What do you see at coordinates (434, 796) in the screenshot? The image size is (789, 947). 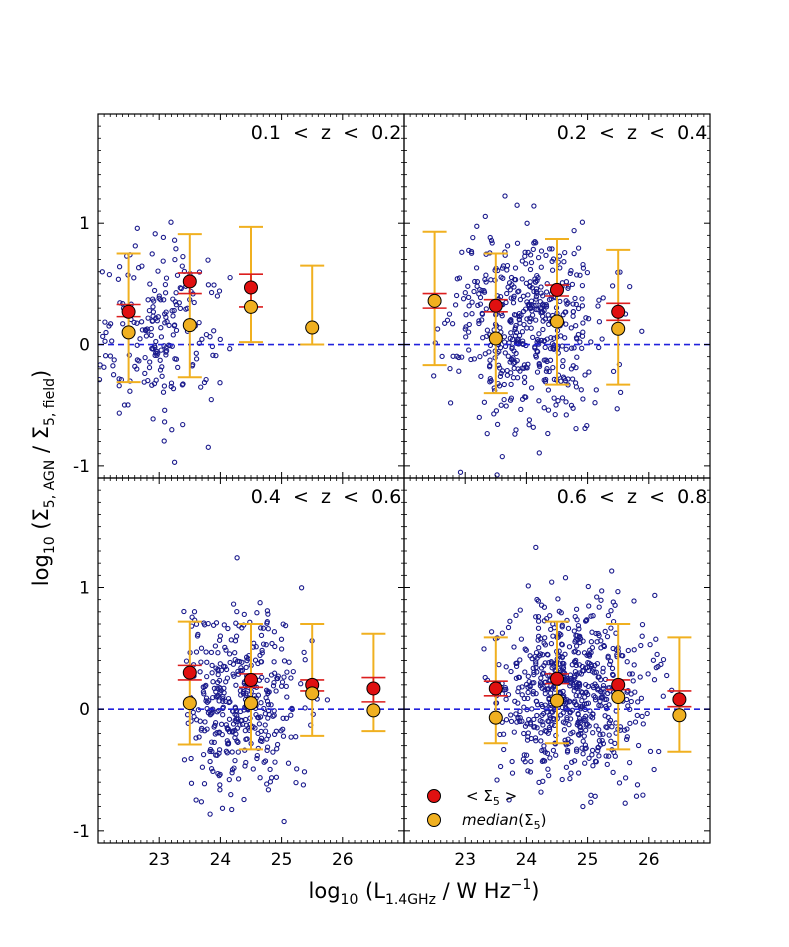 I see `legend-mean-marker` at bounding box center [434, 796].